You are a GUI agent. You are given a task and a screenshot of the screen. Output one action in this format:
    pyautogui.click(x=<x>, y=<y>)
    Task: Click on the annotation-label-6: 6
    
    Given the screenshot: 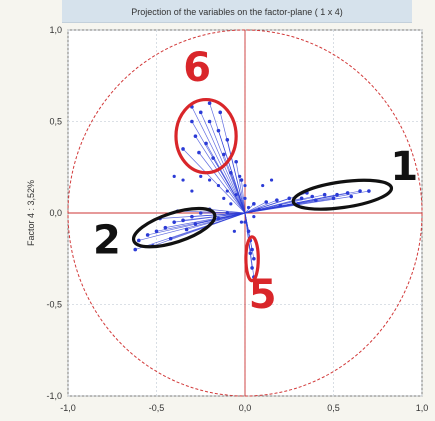 What is the action you would take?
    pyautogui.click(x=197, y=68)
    